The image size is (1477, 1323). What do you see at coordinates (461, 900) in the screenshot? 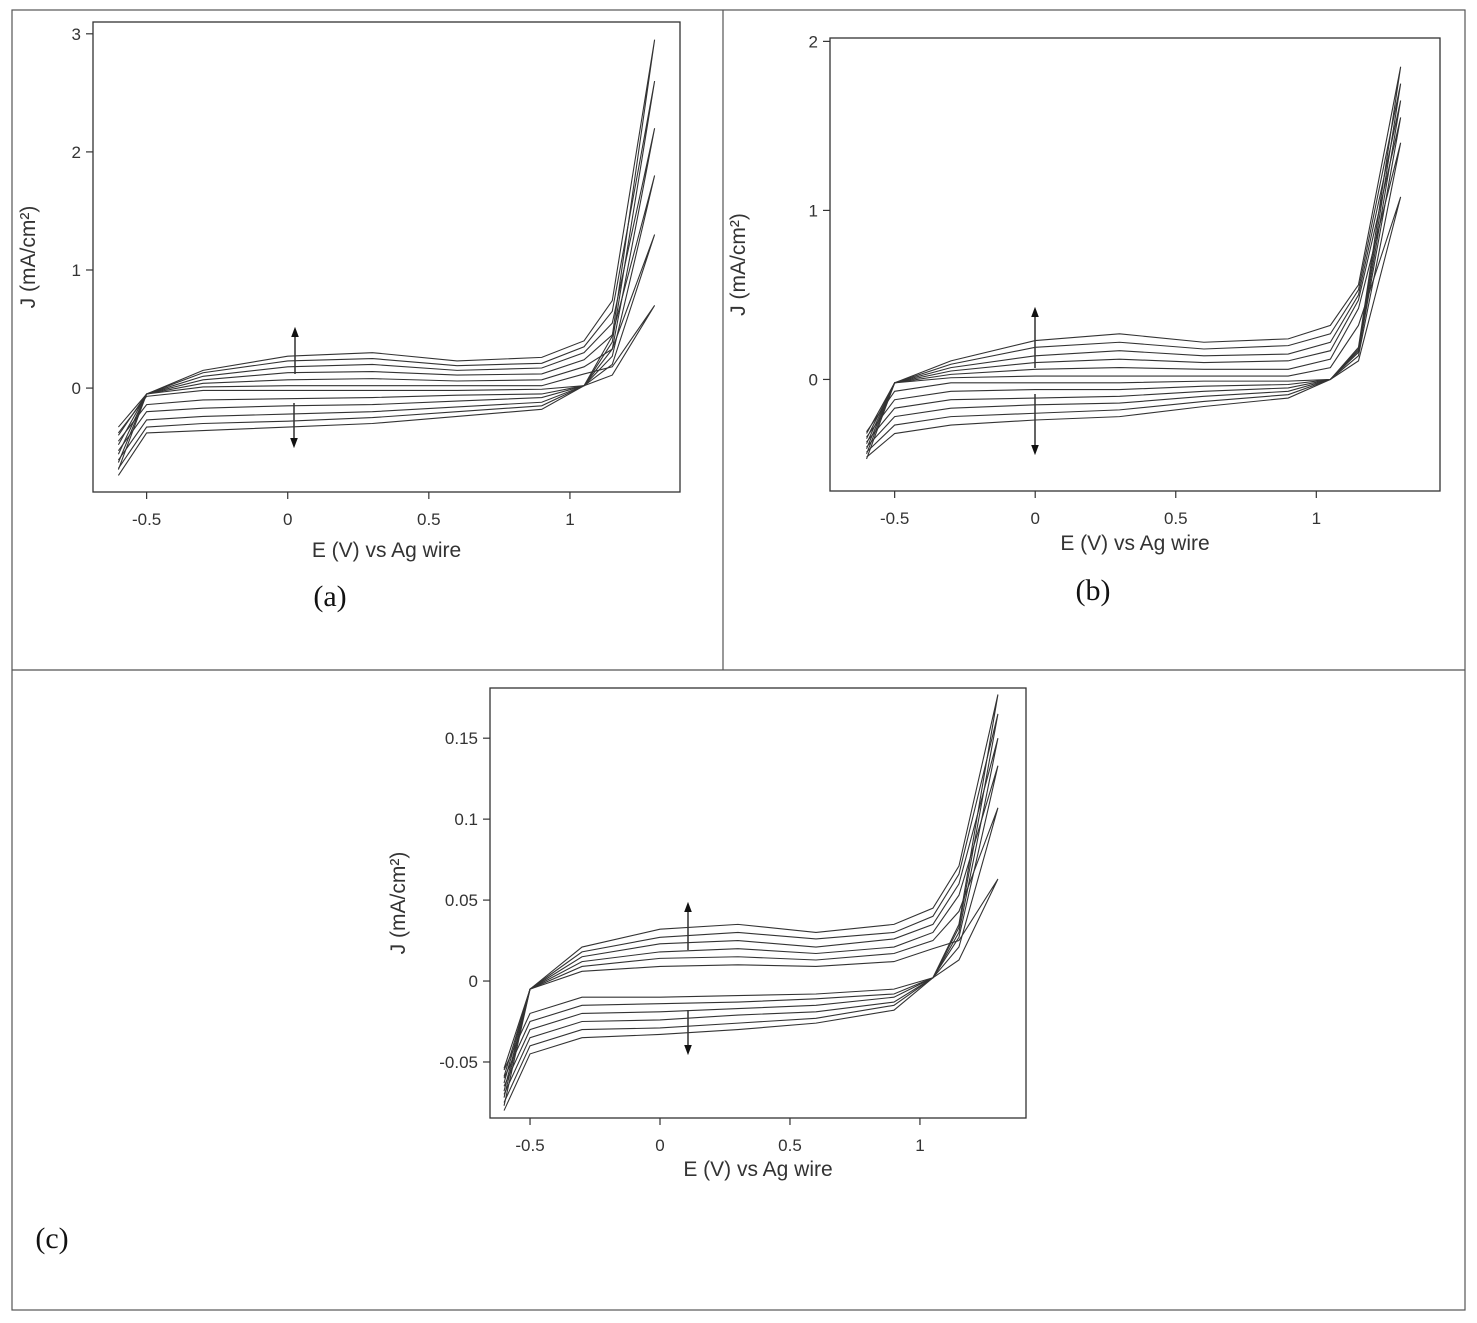
I see `y-tick-label: 0.05` at bounding box center [461, 900].